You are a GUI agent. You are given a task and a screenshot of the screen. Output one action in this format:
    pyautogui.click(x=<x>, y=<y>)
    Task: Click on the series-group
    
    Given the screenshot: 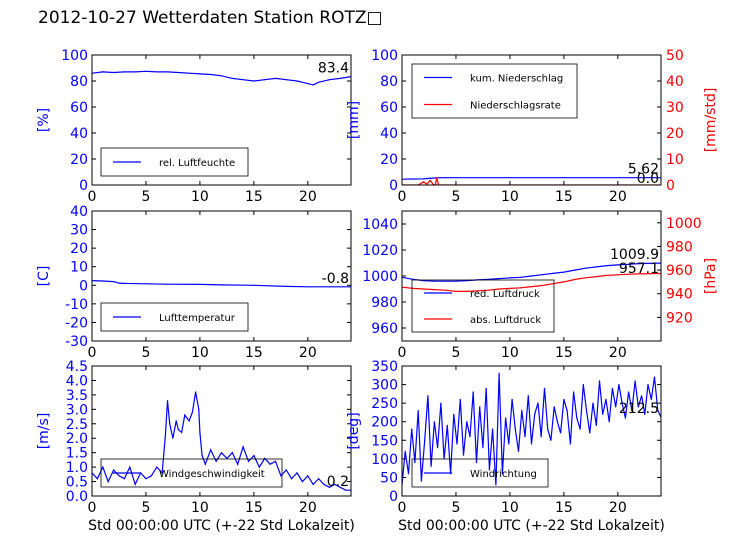 What is the action you would take?
    pyautogui.click(x=531, y=181)
    